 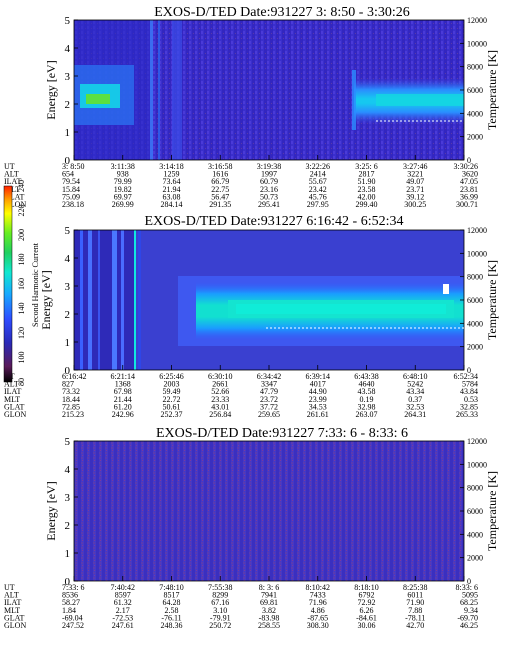 I want to click on row-label: GLAT, so click(x=14, y=406).